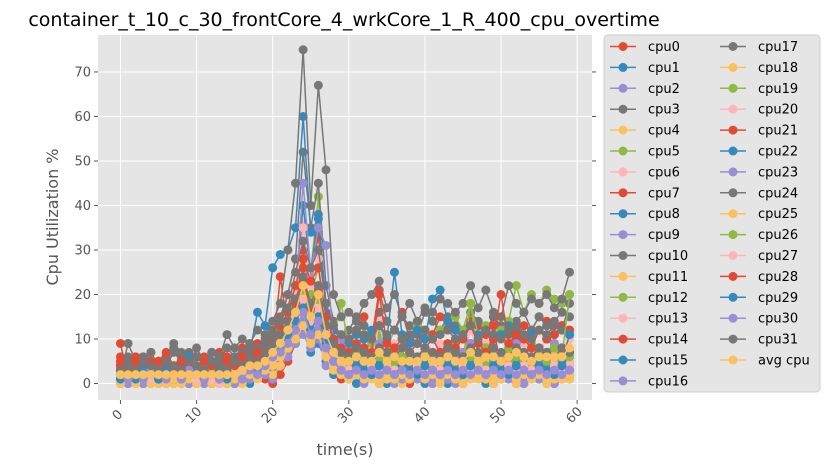 Image resolution: width=829 pixels, height=468 pixels. What do you see at coordinates (82, 117) in the screenshot?
I see `y-tick-label: 60` at bounding box center [82, 117].